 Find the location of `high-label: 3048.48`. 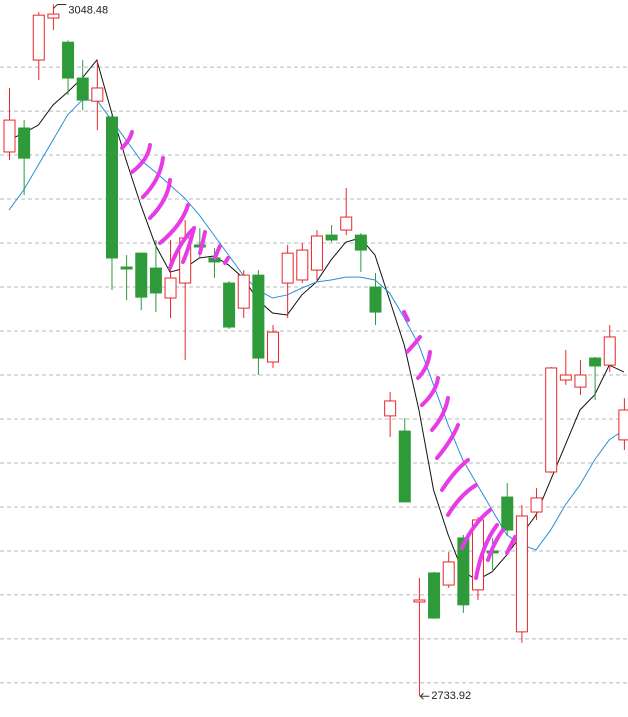

high-label: 3048.48 is located at coordinates (88, 10).